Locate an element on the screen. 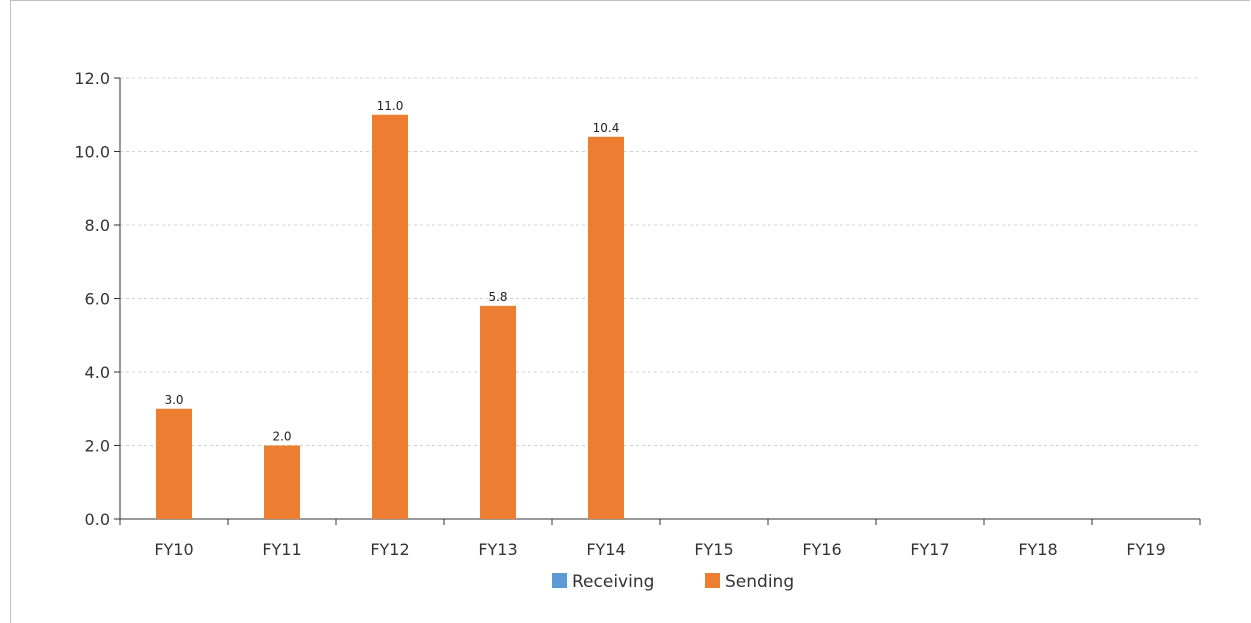 The width and height of the screenshot is (1251, 623). x-tick-label: FY10 is located at coordinates (173, 549).